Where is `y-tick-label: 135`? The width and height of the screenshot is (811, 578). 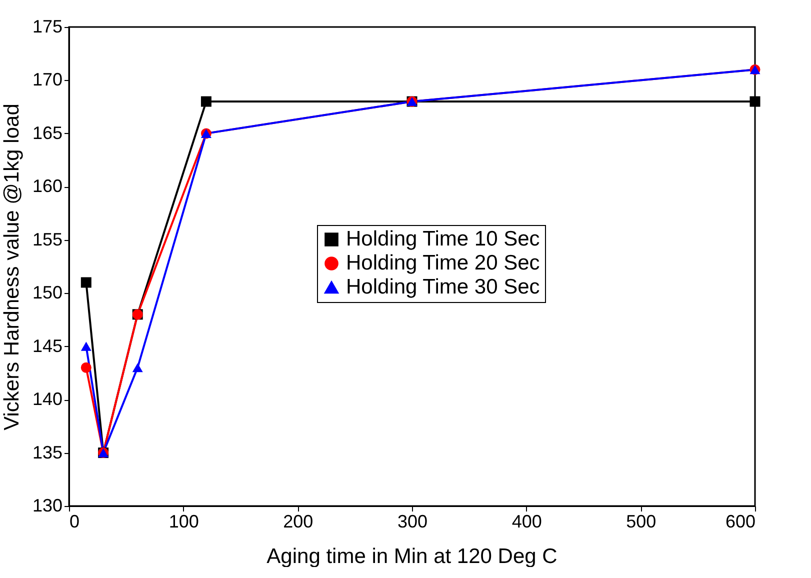
y-tick-label: 135 is located at coordinates (47, 452).